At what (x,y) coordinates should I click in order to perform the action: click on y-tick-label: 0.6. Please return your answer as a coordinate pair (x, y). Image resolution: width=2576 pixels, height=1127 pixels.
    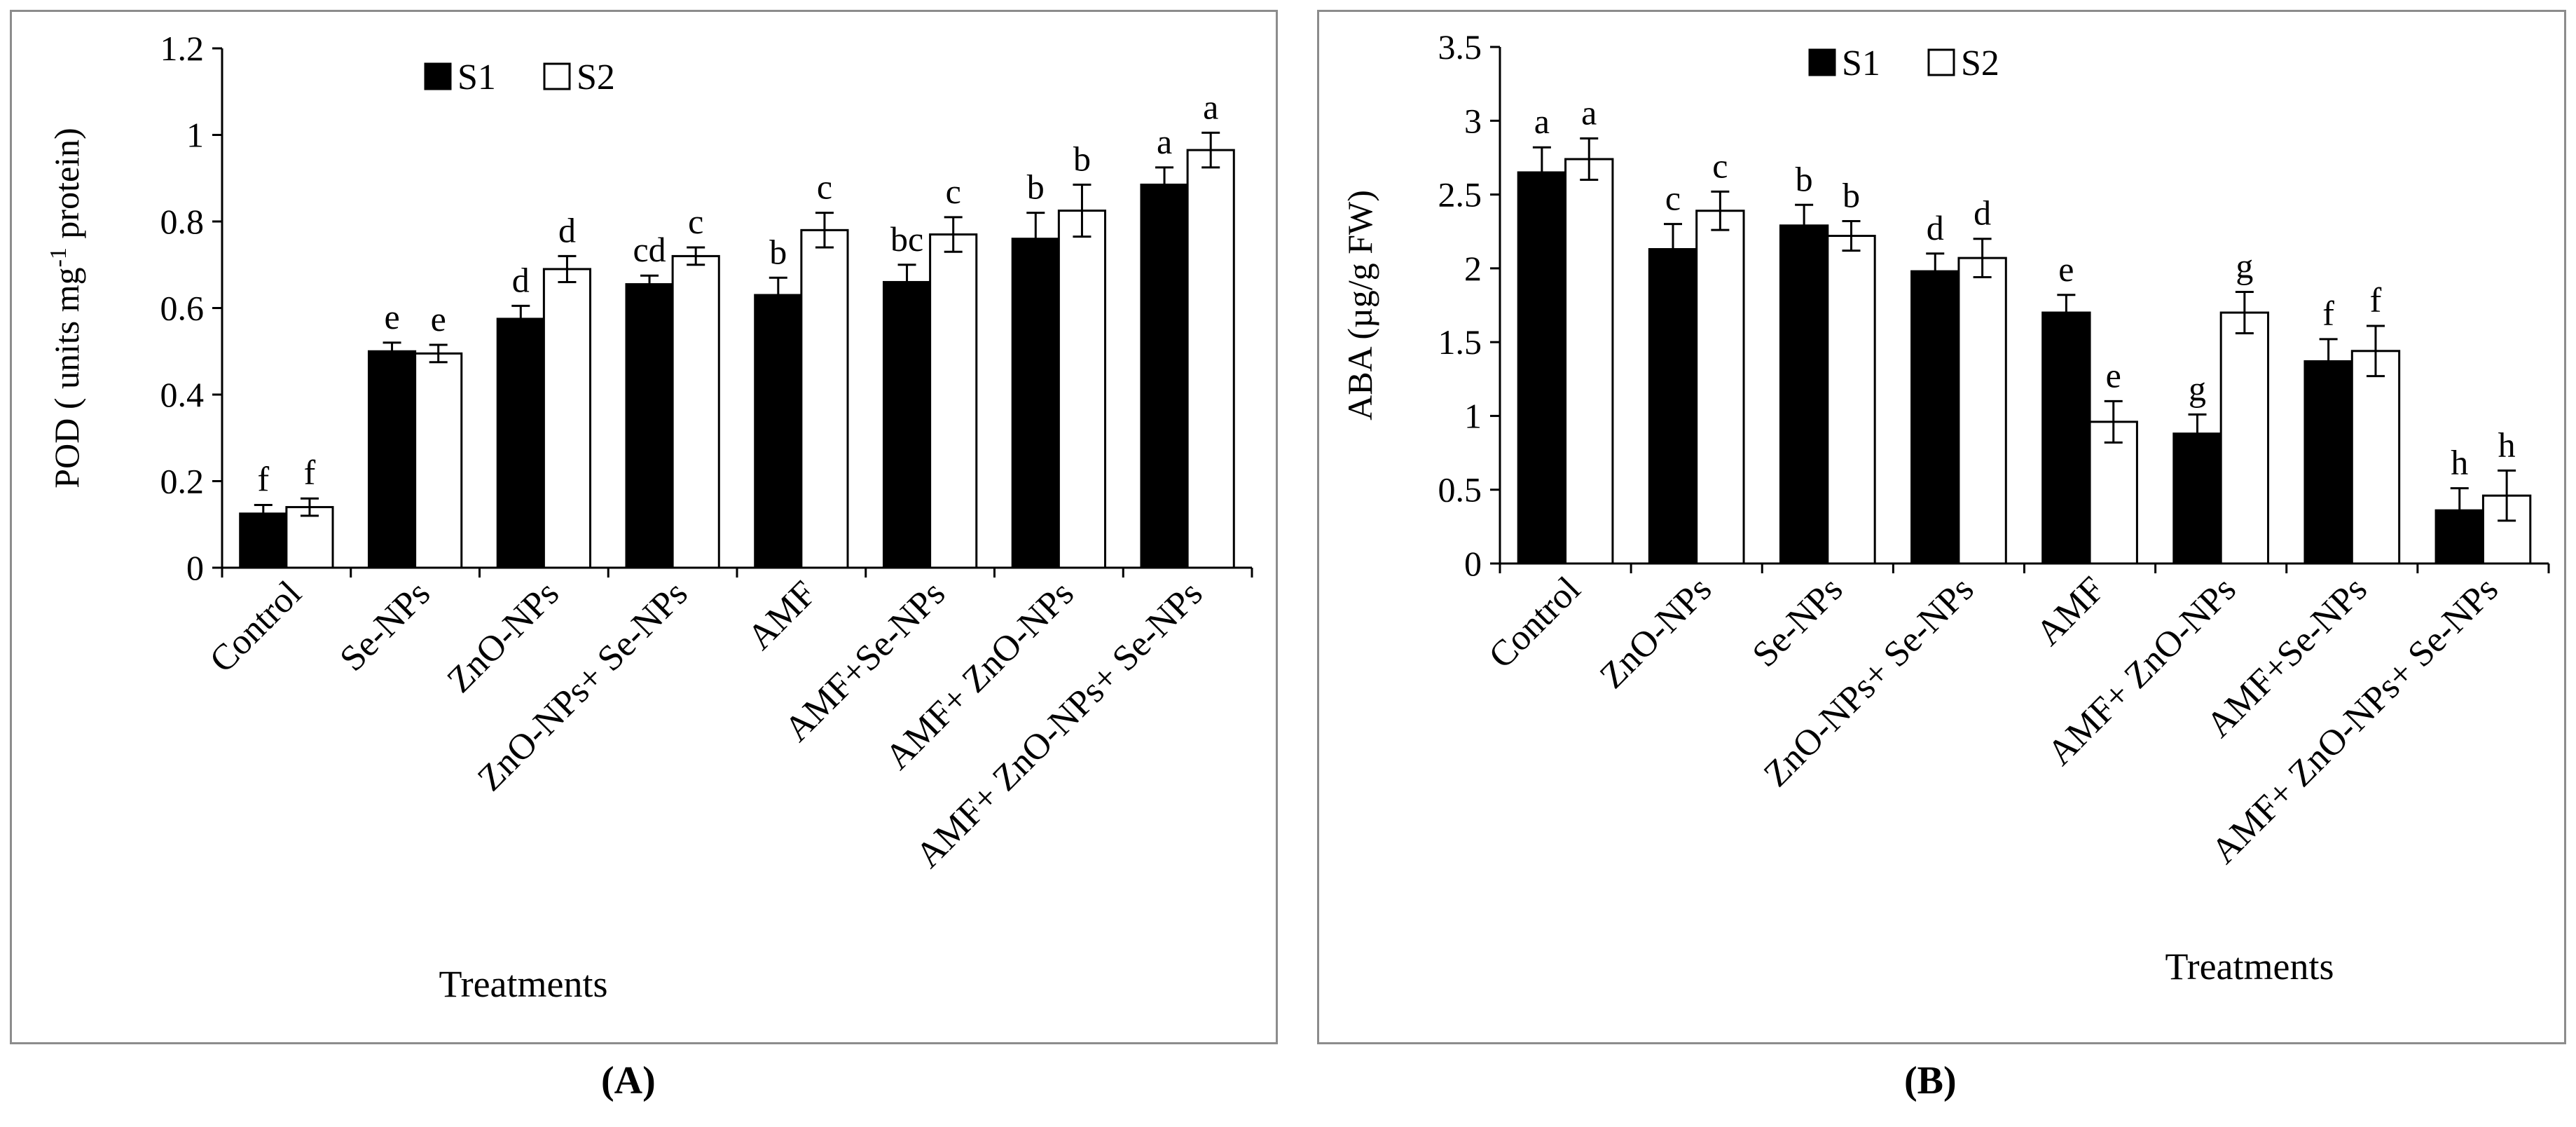
    Looking at the image, I should click on (182, 308).